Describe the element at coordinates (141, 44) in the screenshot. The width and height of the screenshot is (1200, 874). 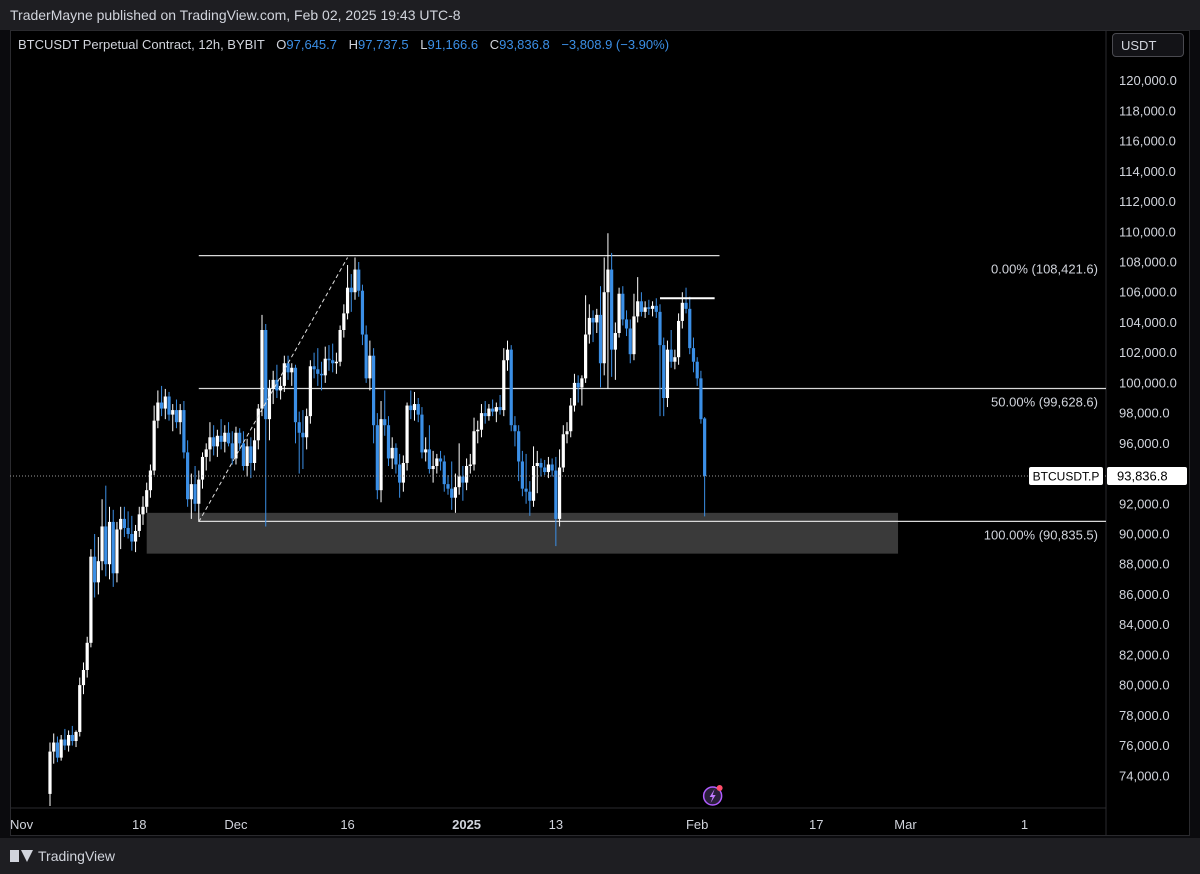
I see `symbol-title: BTCUSDT Perpetual Contract, 12h, BYBIT` at that location.